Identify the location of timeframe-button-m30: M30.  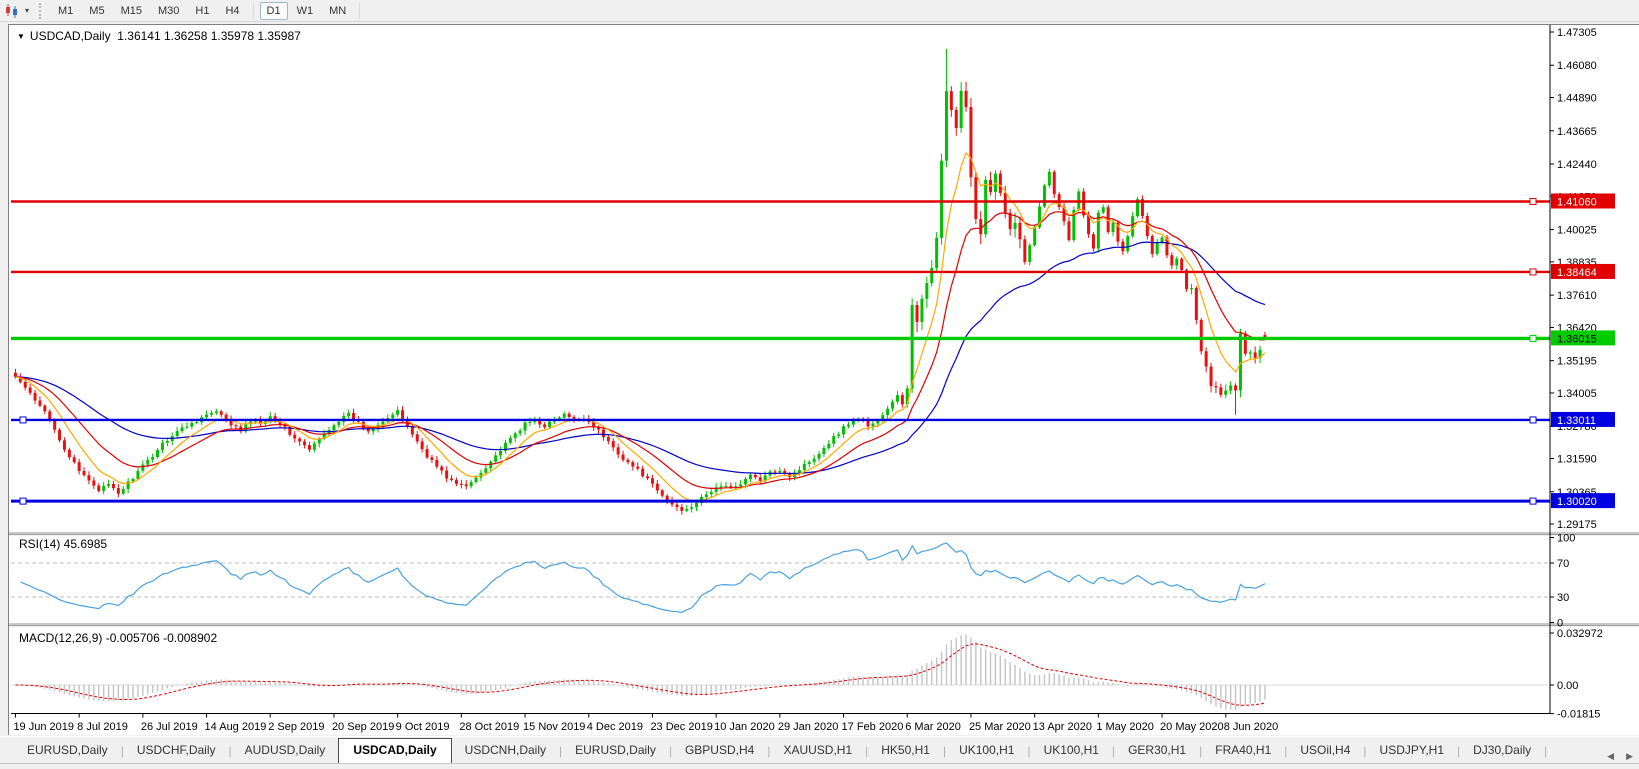
(168, 10).